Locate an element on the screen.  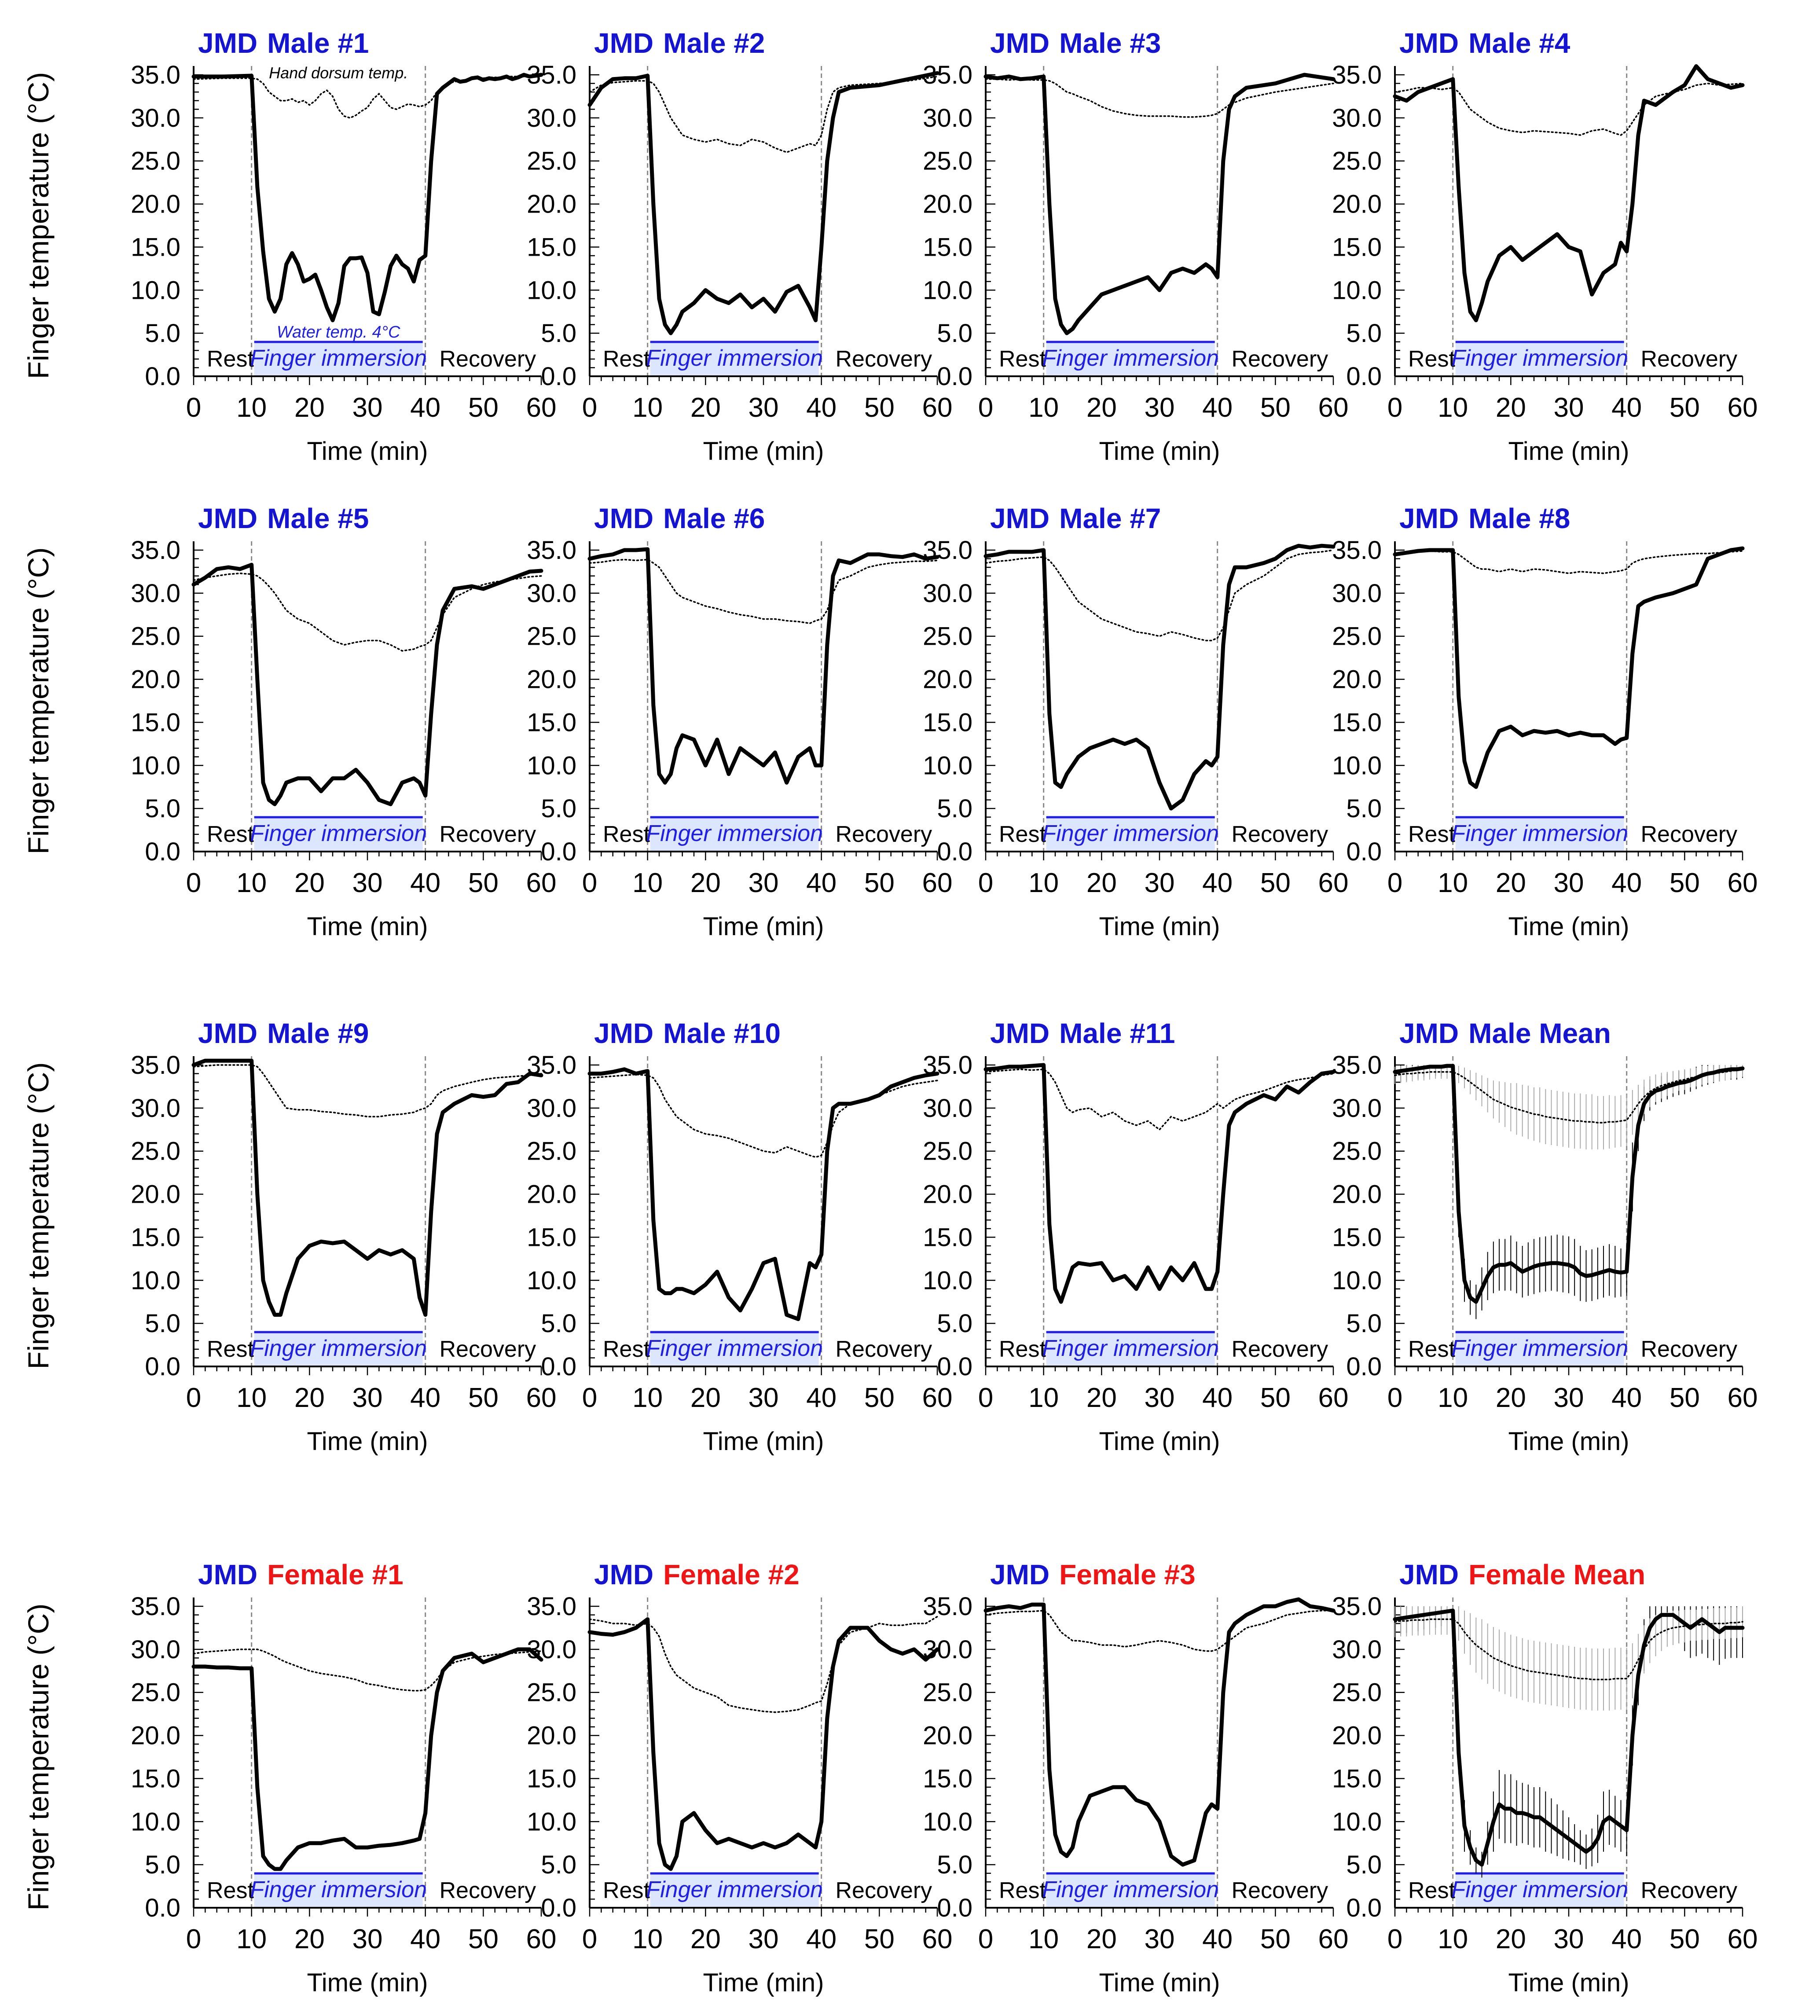
hand-dorsum-annotation: Hand dorsum temp. is located at coordinates (338, 73).